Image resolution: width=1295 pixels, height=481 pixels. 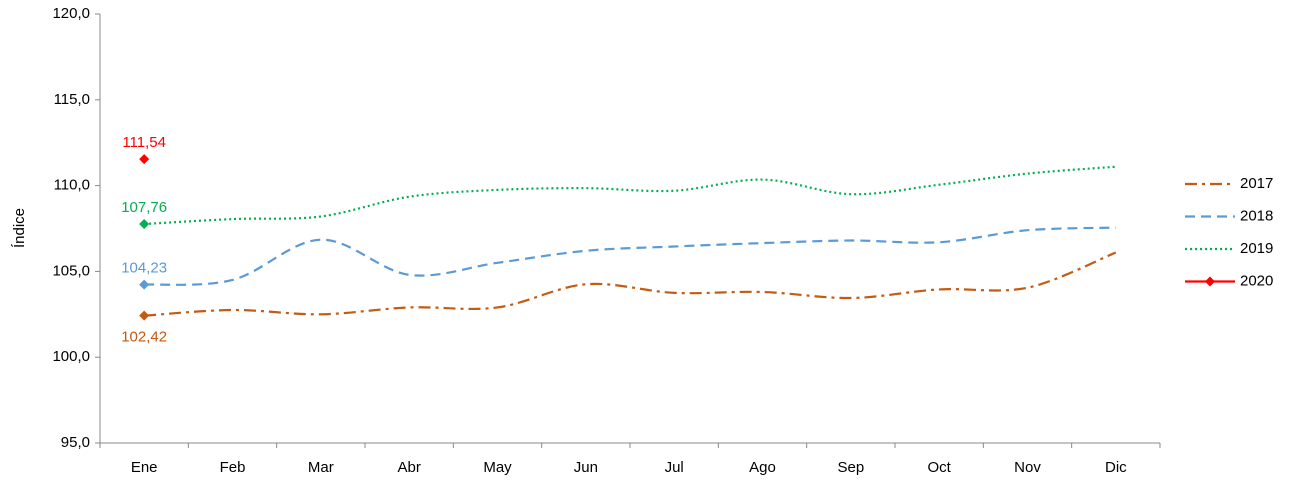 What do you see at coordinates (1116, 467) in the screenshot?
I see `x-tick-label: Dic` at bounding box center [1116, 467].